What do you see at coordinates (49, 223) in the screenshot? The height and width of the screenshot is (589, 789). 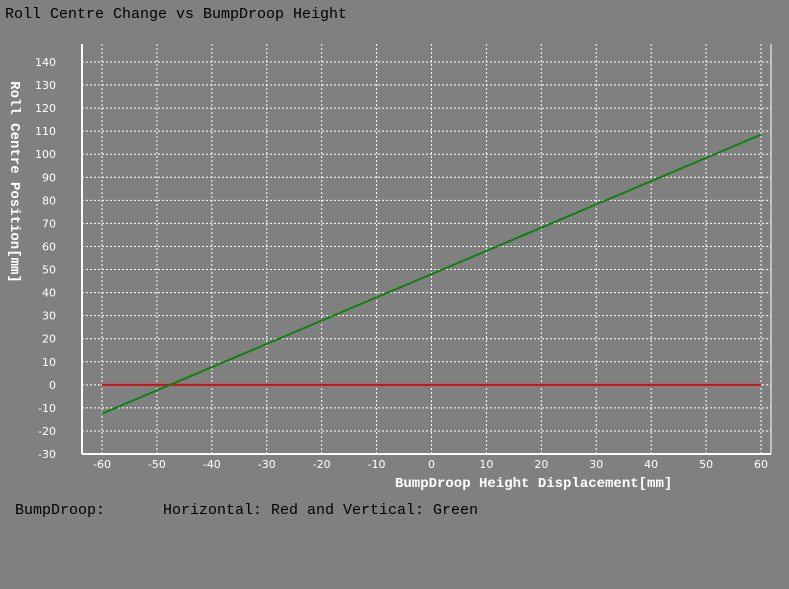 I see `y-tick-label: 70` at bounding box center [49, 223].